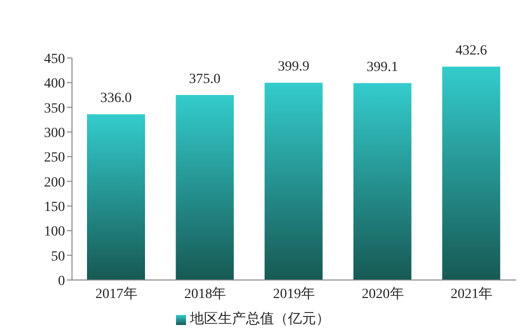 The width and height of the screenshot is (524, 332). Describe the element at coordinates (294, 67) in the screenshot. I see `data-label: 399.9` at that location.